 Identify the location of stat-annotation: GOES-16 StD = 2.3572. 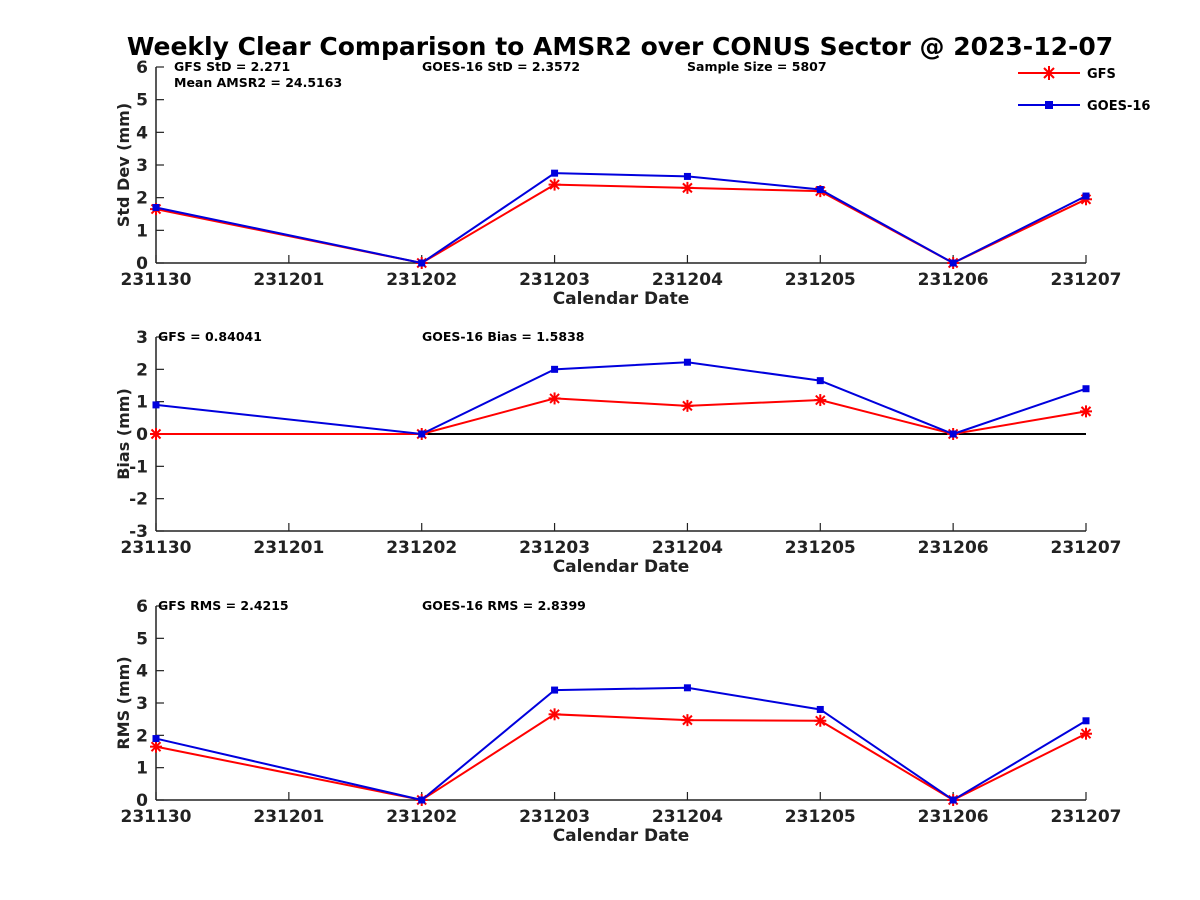
(501, 66).